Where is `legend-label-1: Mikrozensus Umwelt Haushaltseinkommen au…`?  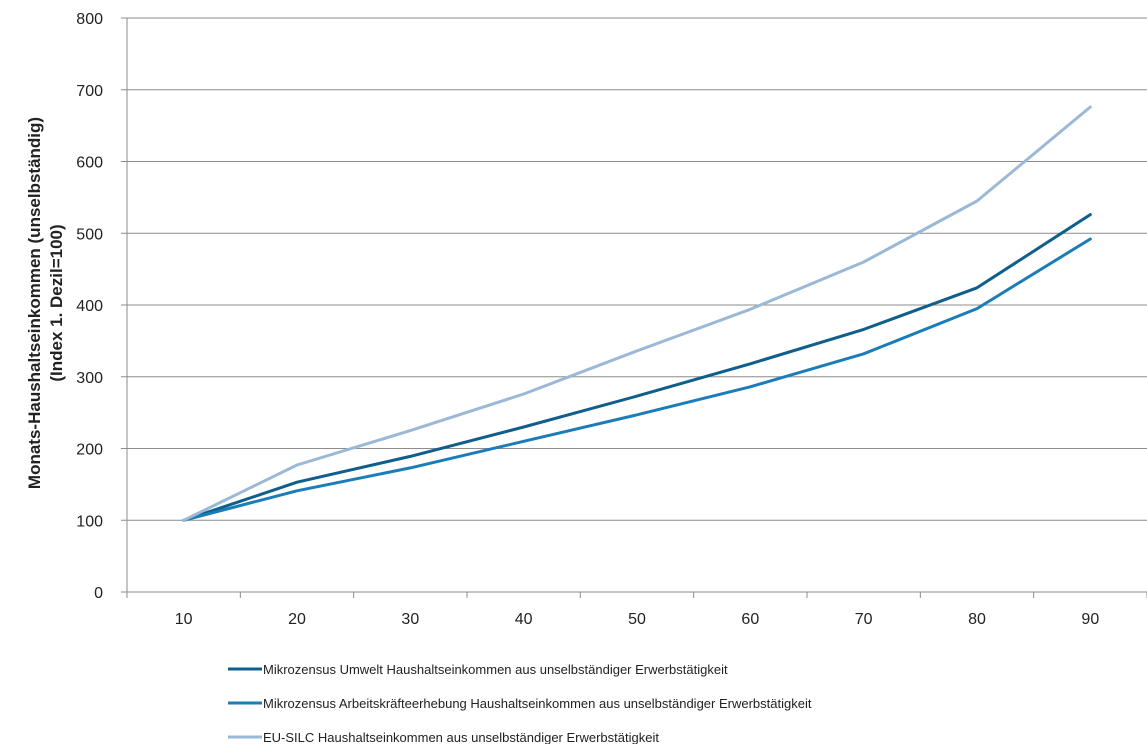 legend-label-1: Mikrozensus Umwelt Haushaltseinkommen au… is located at coordinates (495, 669).